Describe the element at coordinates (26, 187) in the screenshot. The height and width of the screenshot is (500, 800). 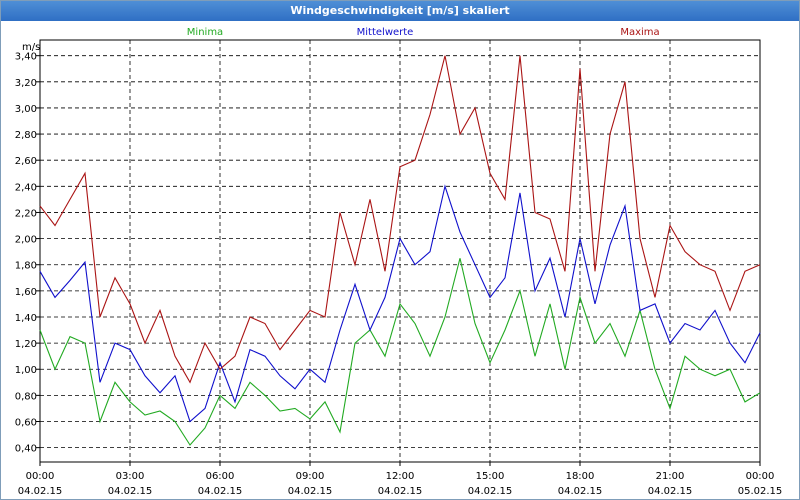
I see `y-tick-label: 2,40` at that location.